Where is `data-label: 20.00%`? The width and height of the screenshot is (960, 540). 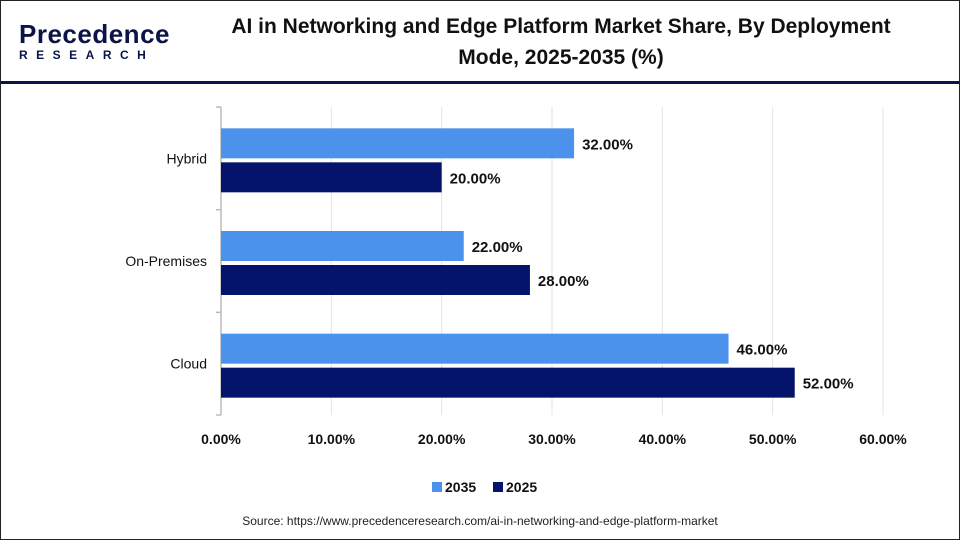
data-label: 20.00% is located at coordinates (475, 178).